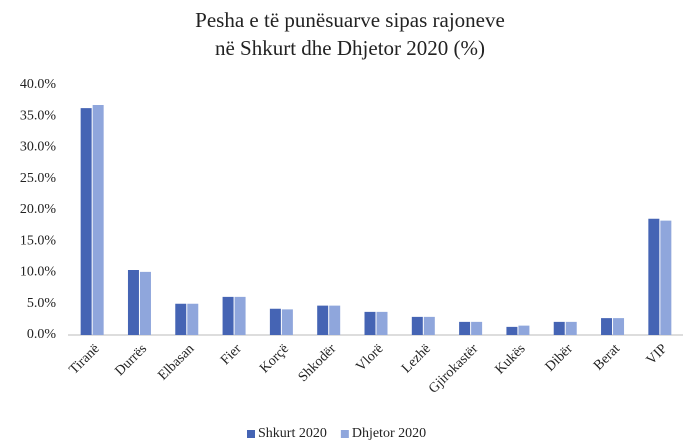 The width and height of the screenshot is (690, 442). I want to click on x-tick-label: Gjirokastër, so click(453, 368).